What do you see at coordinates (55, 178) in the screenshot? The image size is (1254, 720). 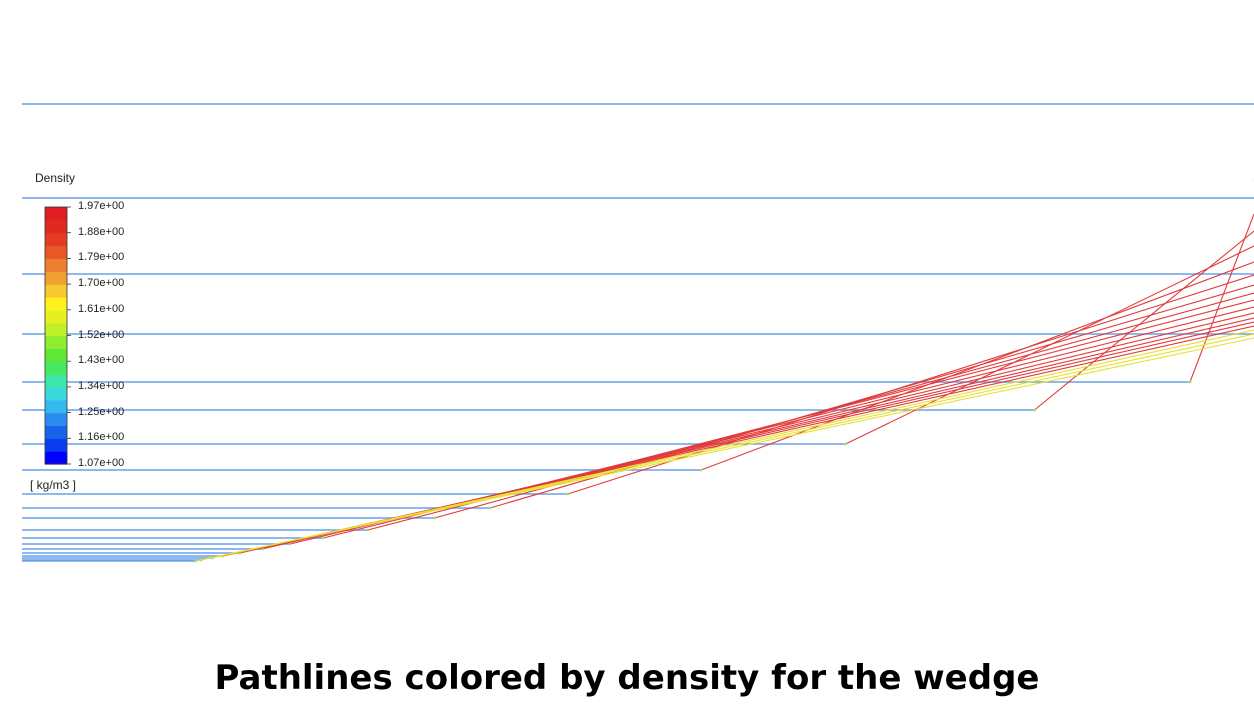 I see `legend-title: Density` at bounding box center [55, 178].